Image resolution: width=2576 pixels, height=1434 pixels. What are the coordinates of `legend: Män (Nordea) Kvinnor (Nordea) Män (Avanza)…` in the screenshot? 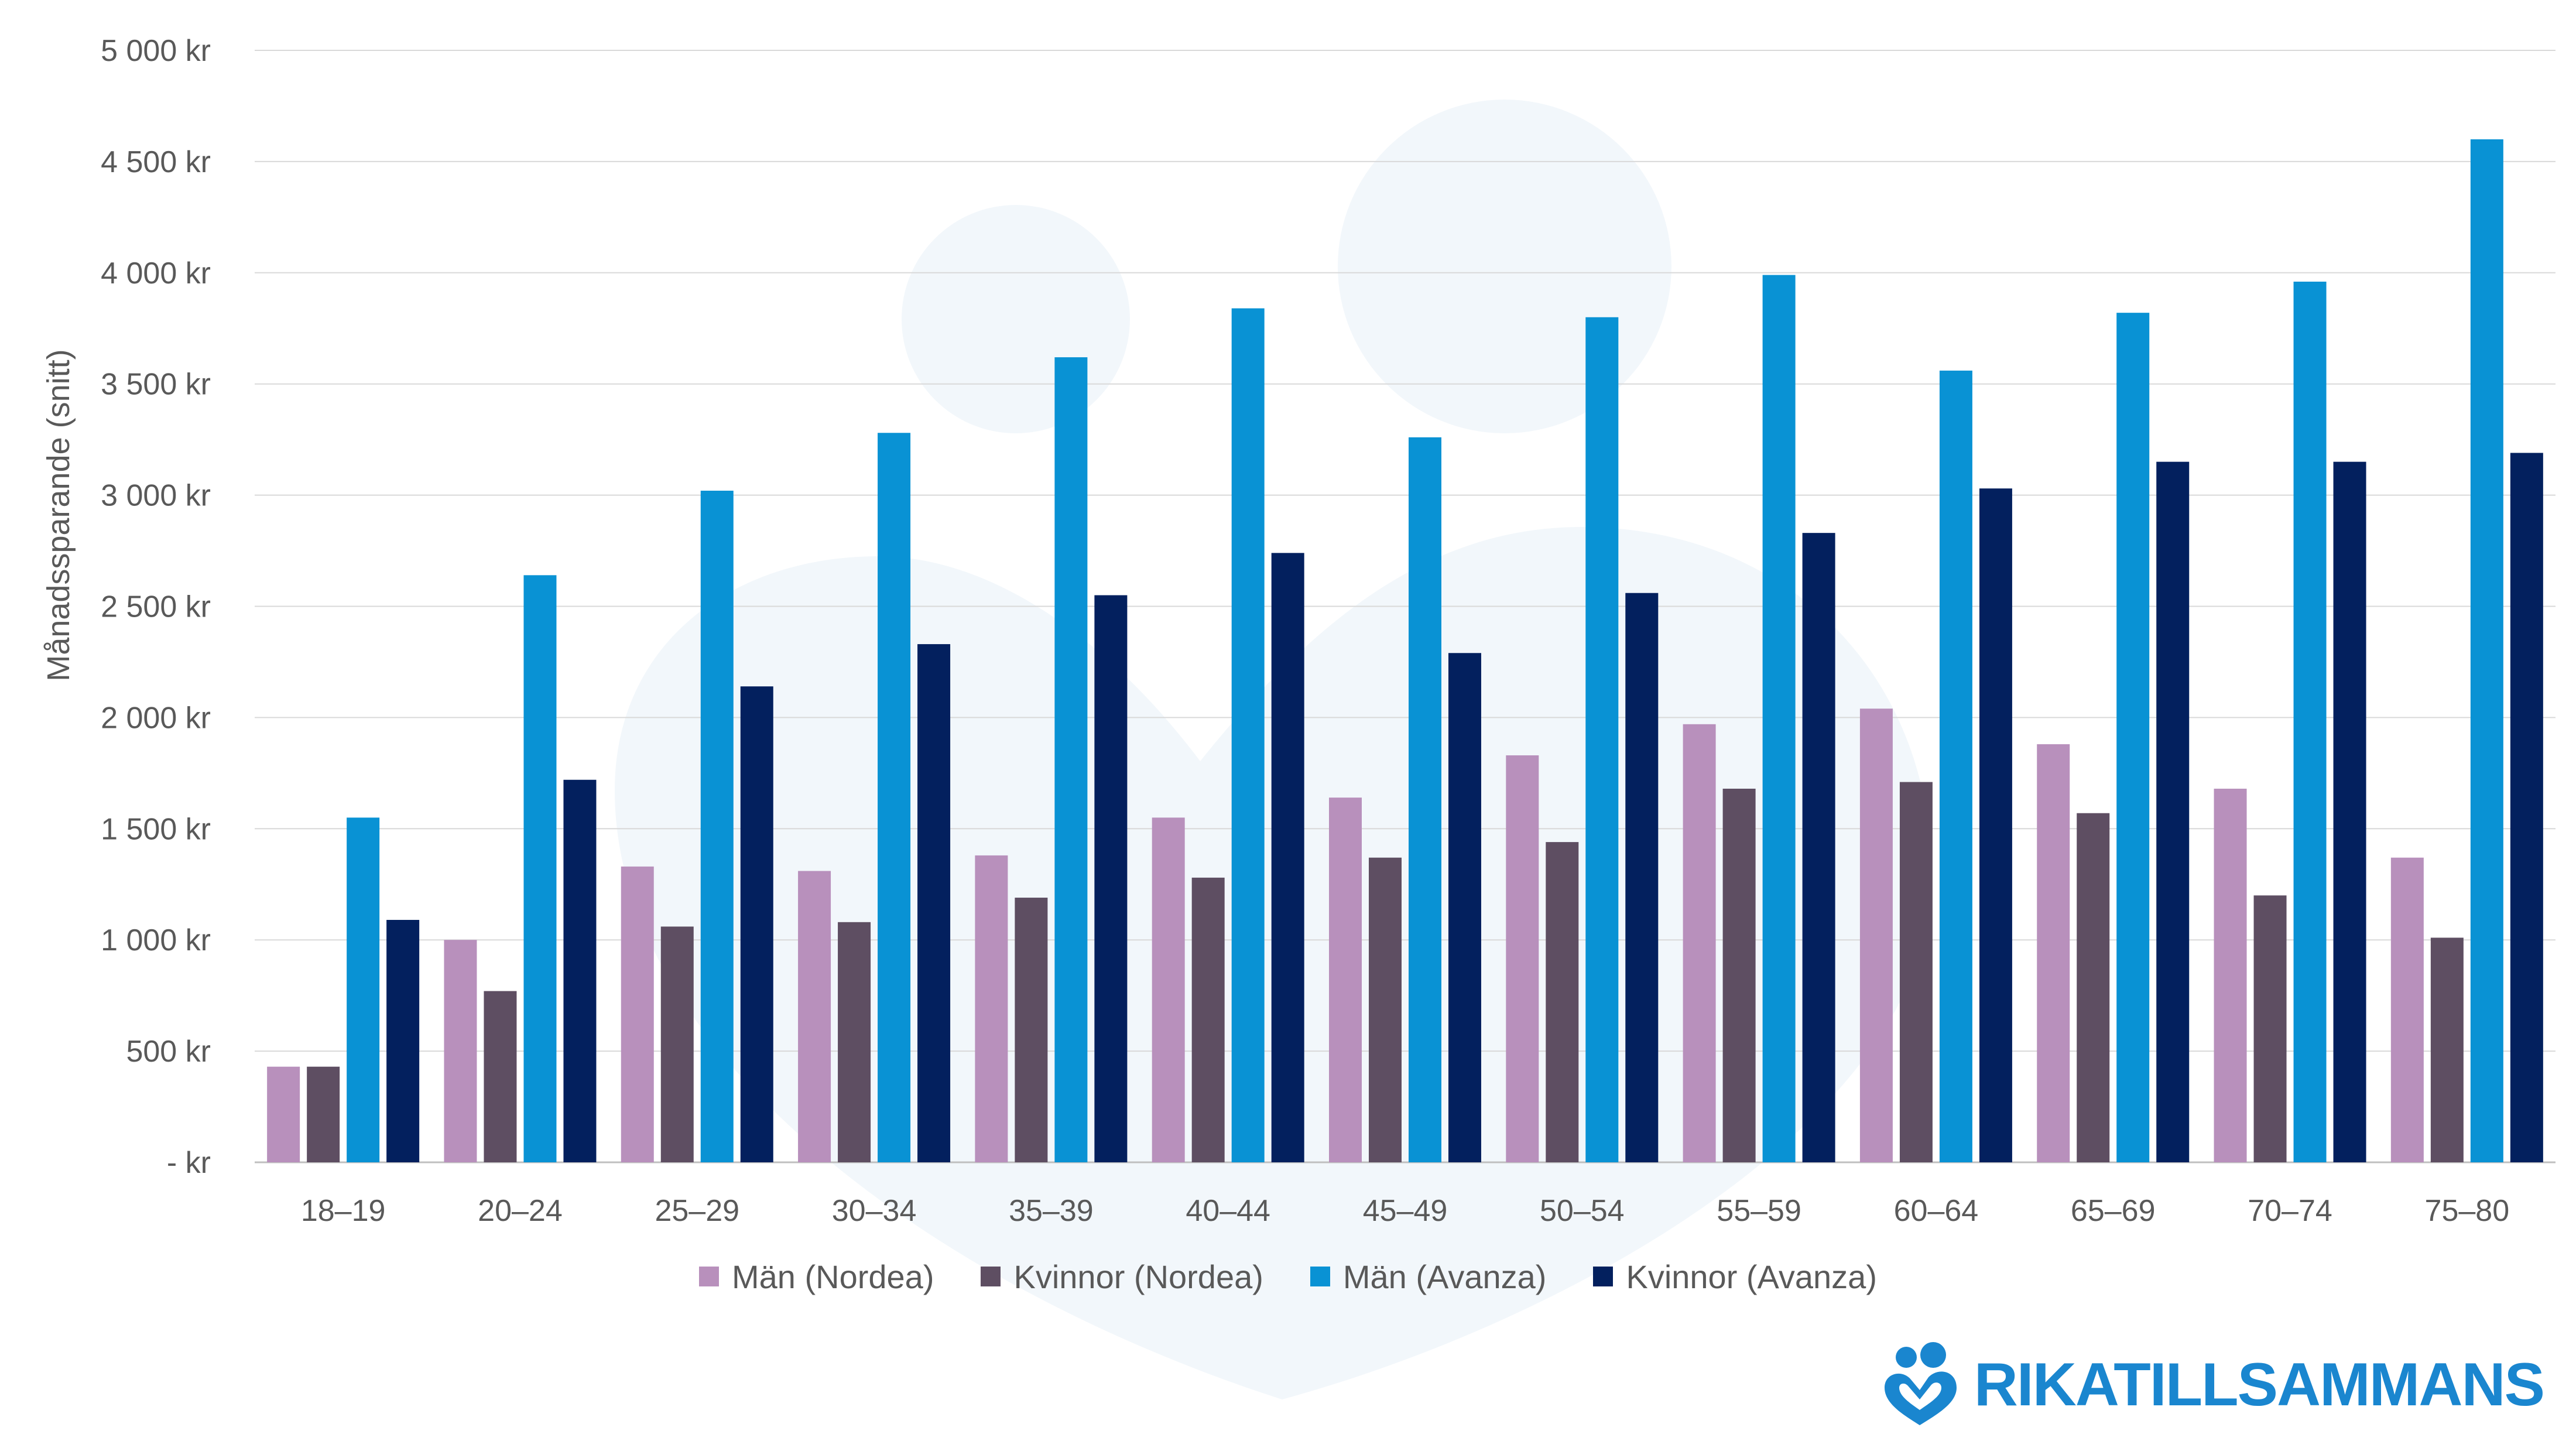 It's located at (1288, 1276).